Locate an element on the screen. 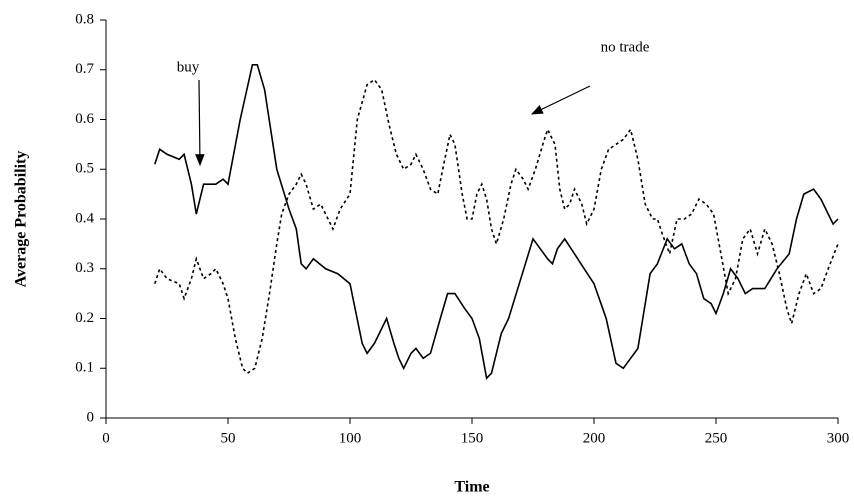  x-tick-label: 50 is located at coordinates (228, 438).